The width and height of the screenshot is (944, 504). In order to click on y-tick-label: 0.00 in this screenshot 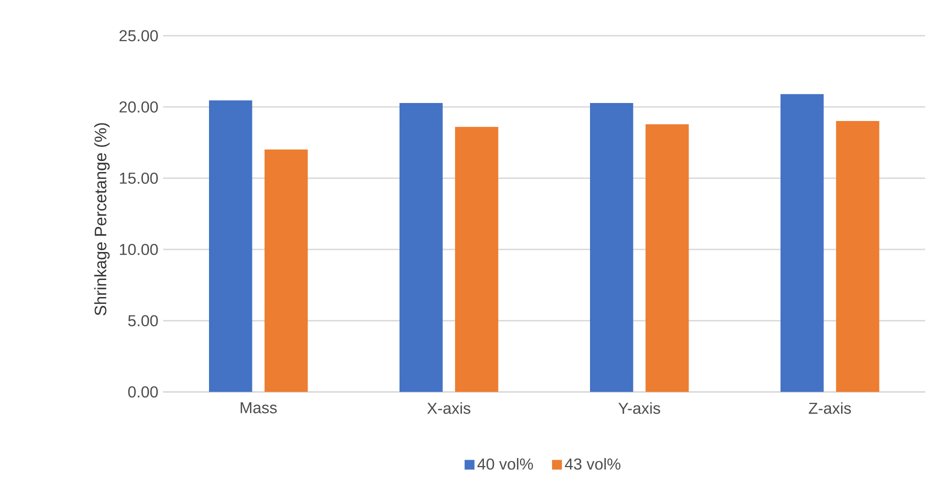, I will do `click(143, 392)`.